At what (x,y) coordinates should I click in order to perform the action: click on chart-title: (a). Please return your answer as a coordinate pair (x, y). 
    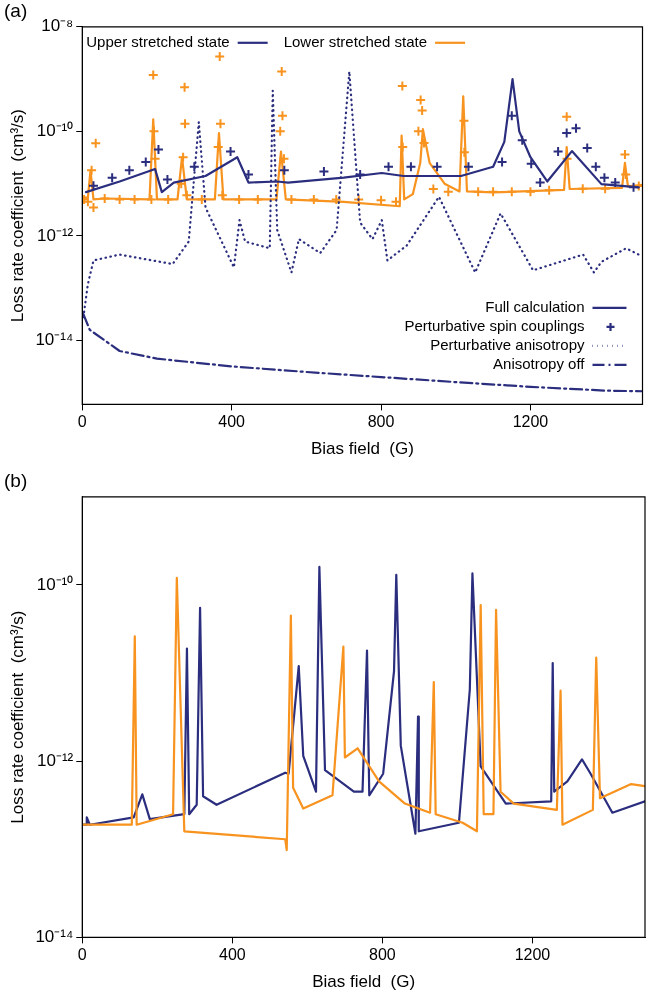
    Looking at the image, I should click on (16, 10).